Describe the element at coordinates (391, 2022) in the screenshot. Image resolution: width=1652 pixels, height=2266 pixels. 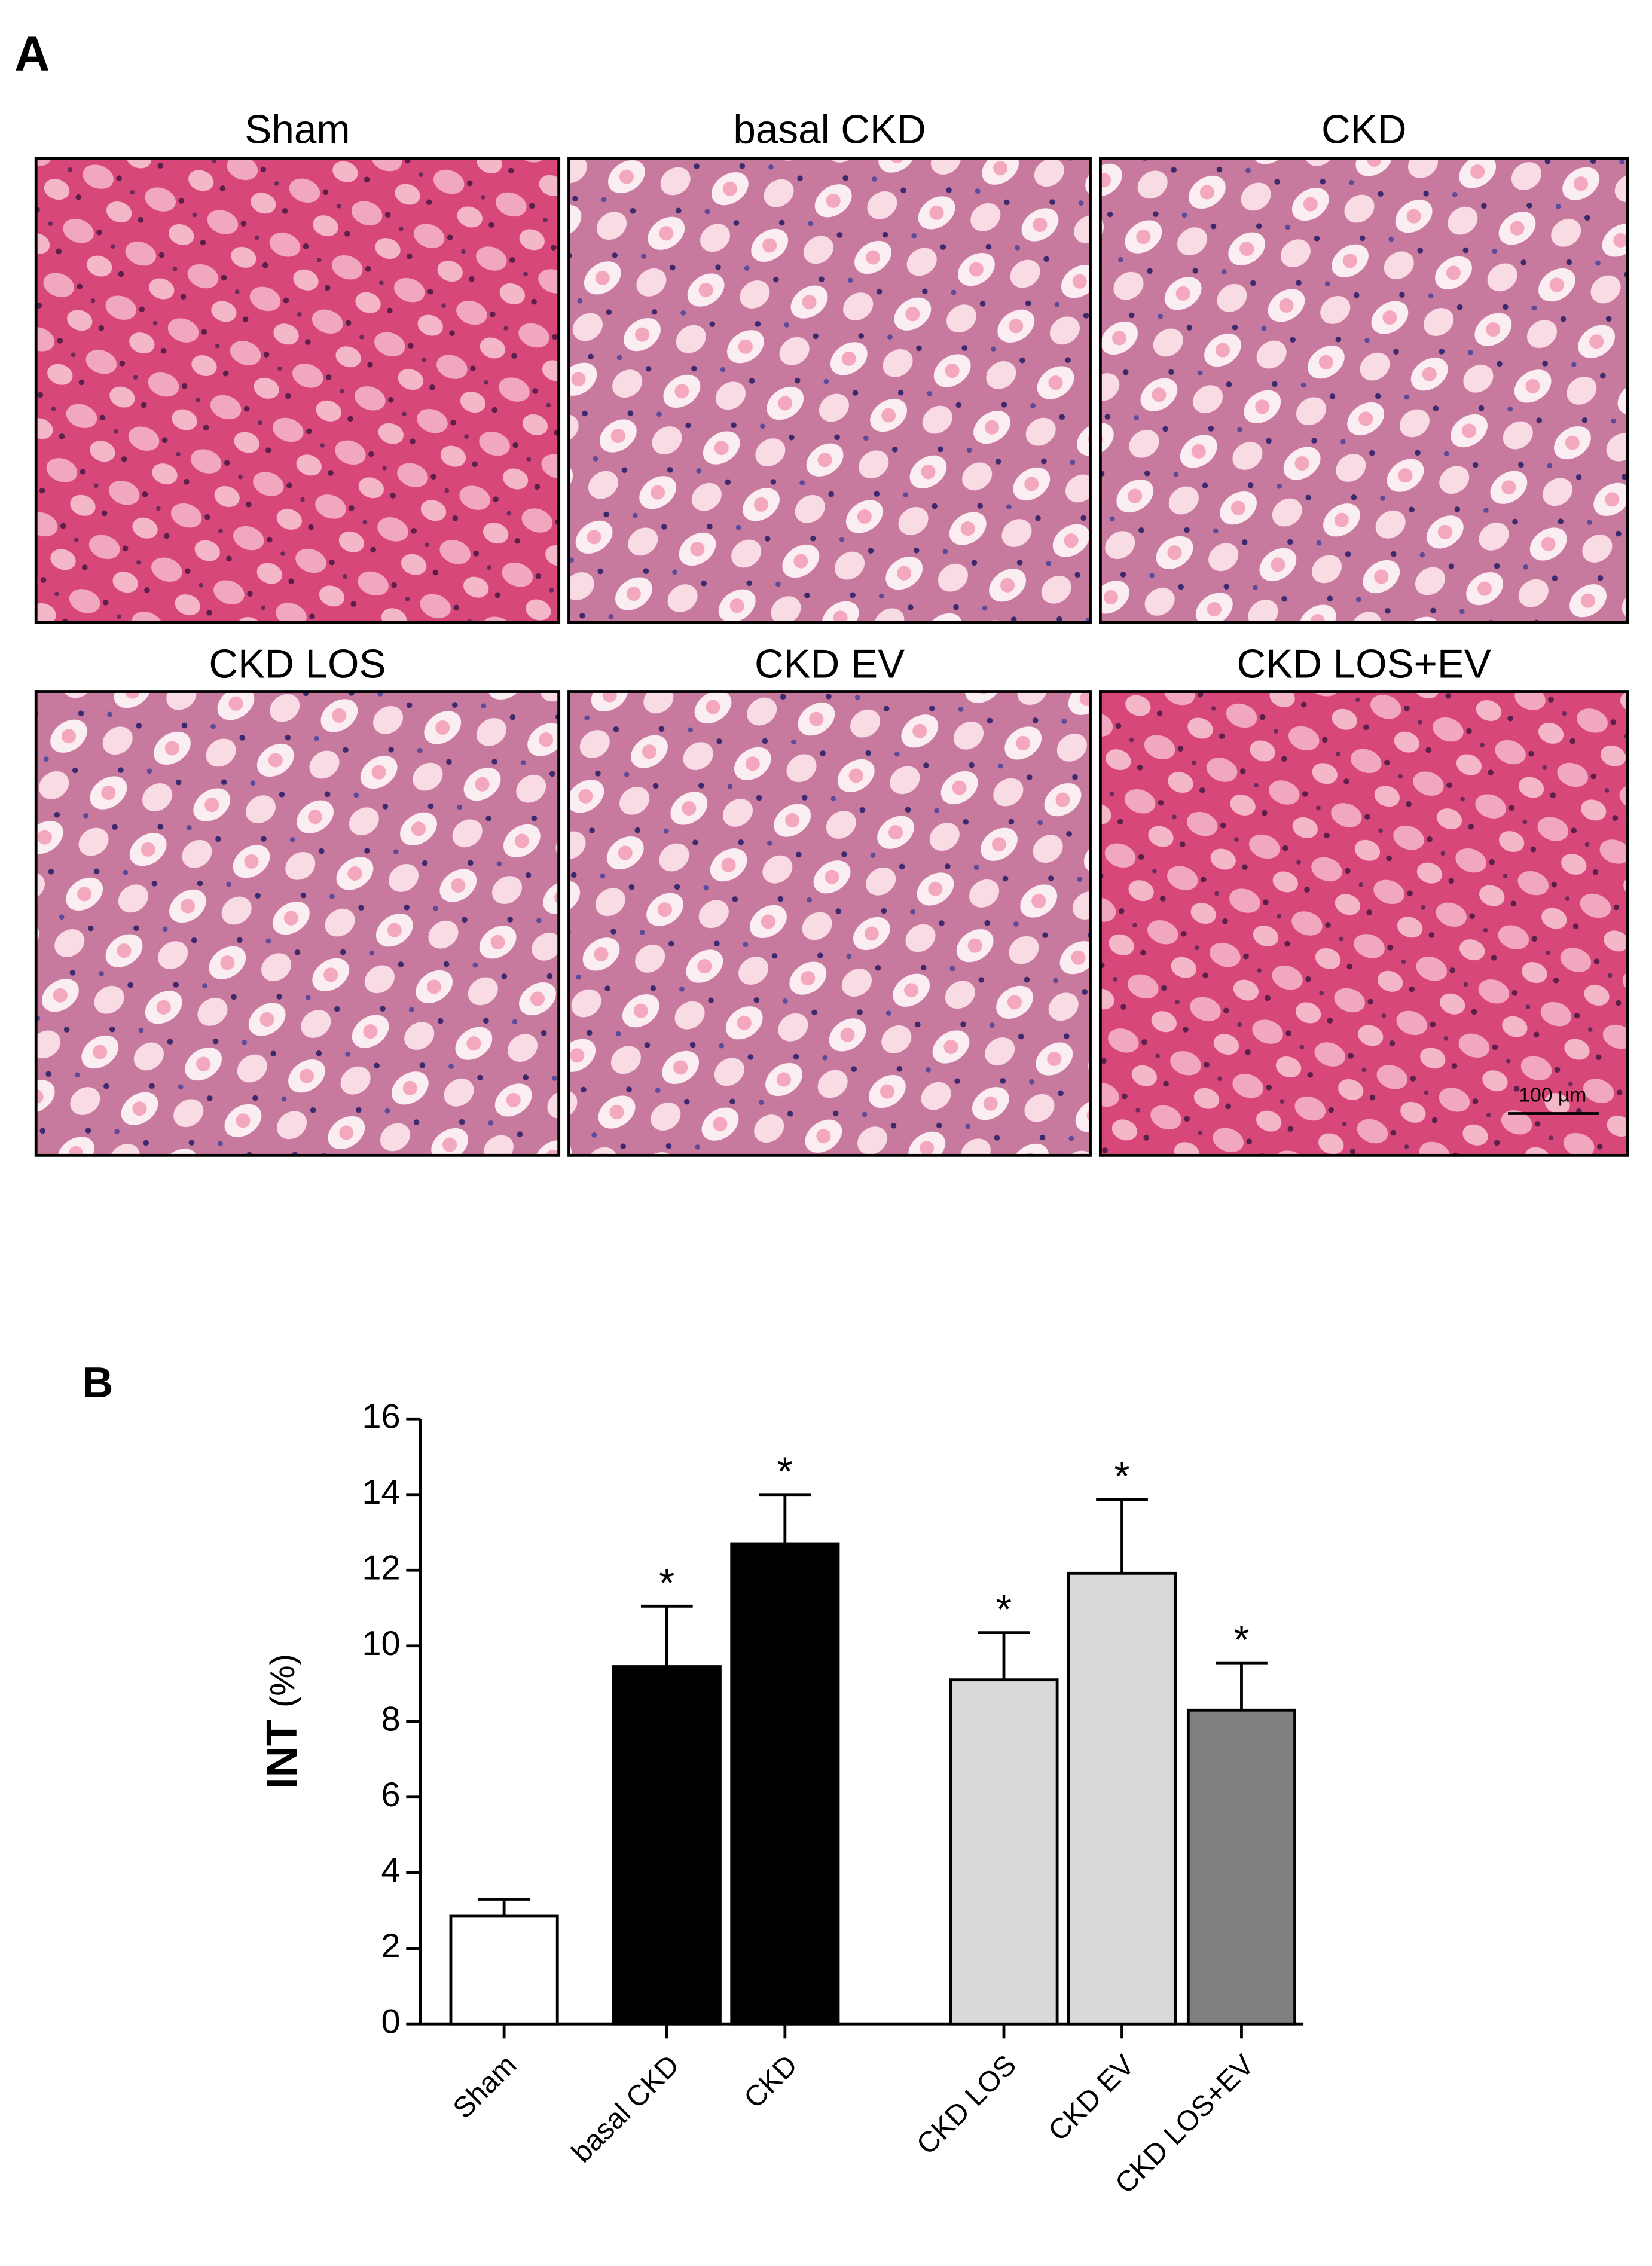
I see `y-tick-label: 0` at that location.